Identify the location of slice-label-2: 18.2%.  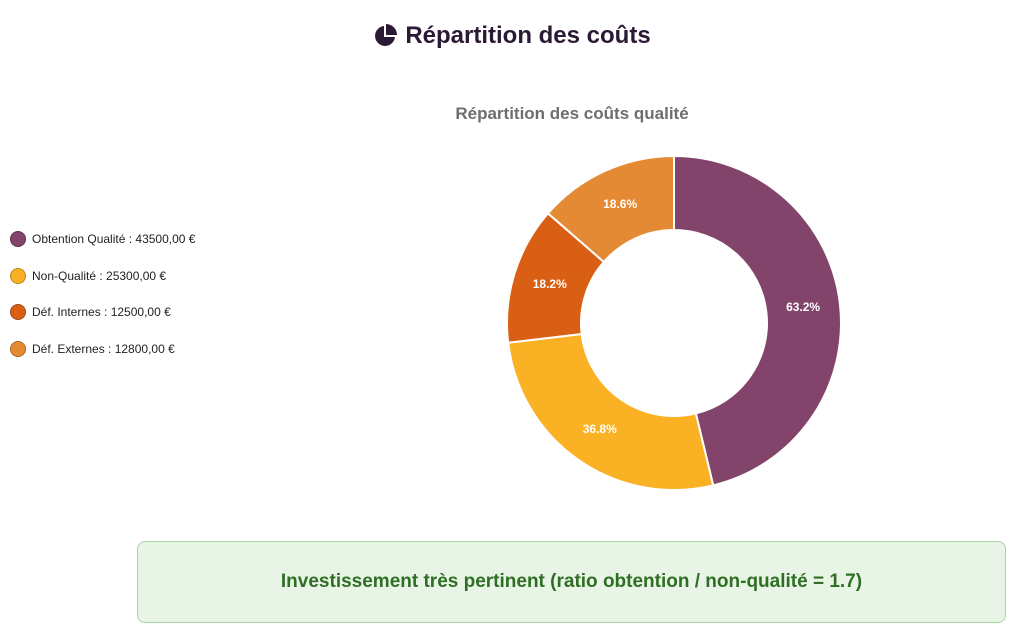
(550, 284).